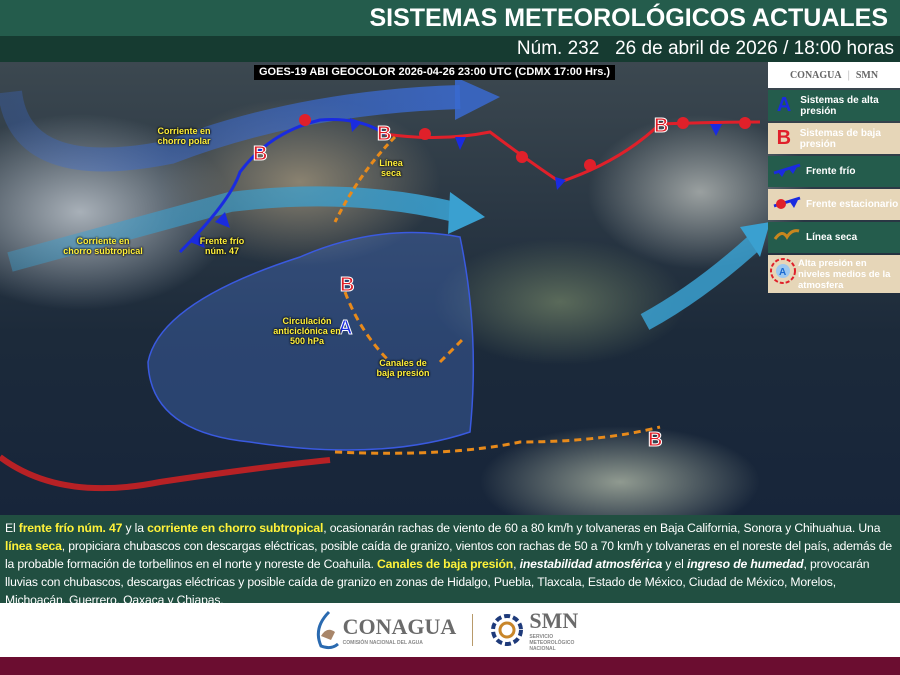  Describe the element at coordinates (839, 105) in the screenshot. I see `legend-label: Sistemas de alta presión` at that location.